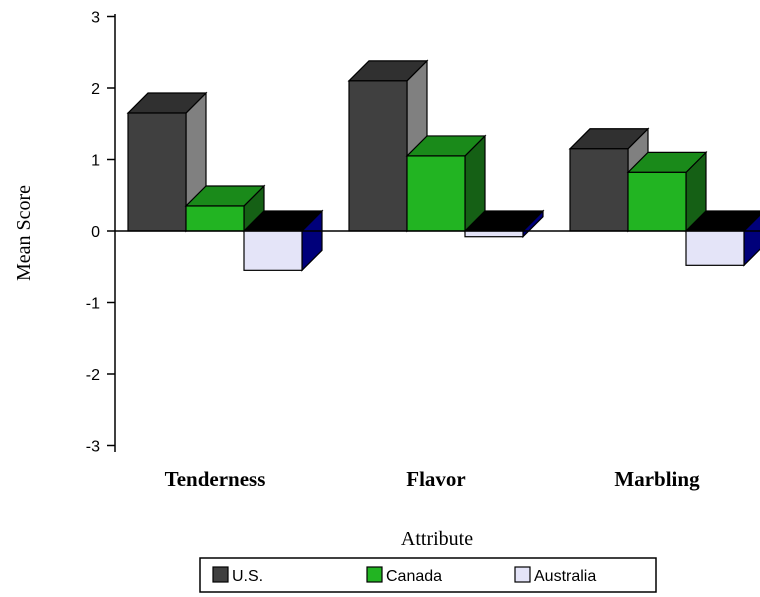  I want to click on category-labels: Tenderness Flavor Marbling, so click(432, 479).